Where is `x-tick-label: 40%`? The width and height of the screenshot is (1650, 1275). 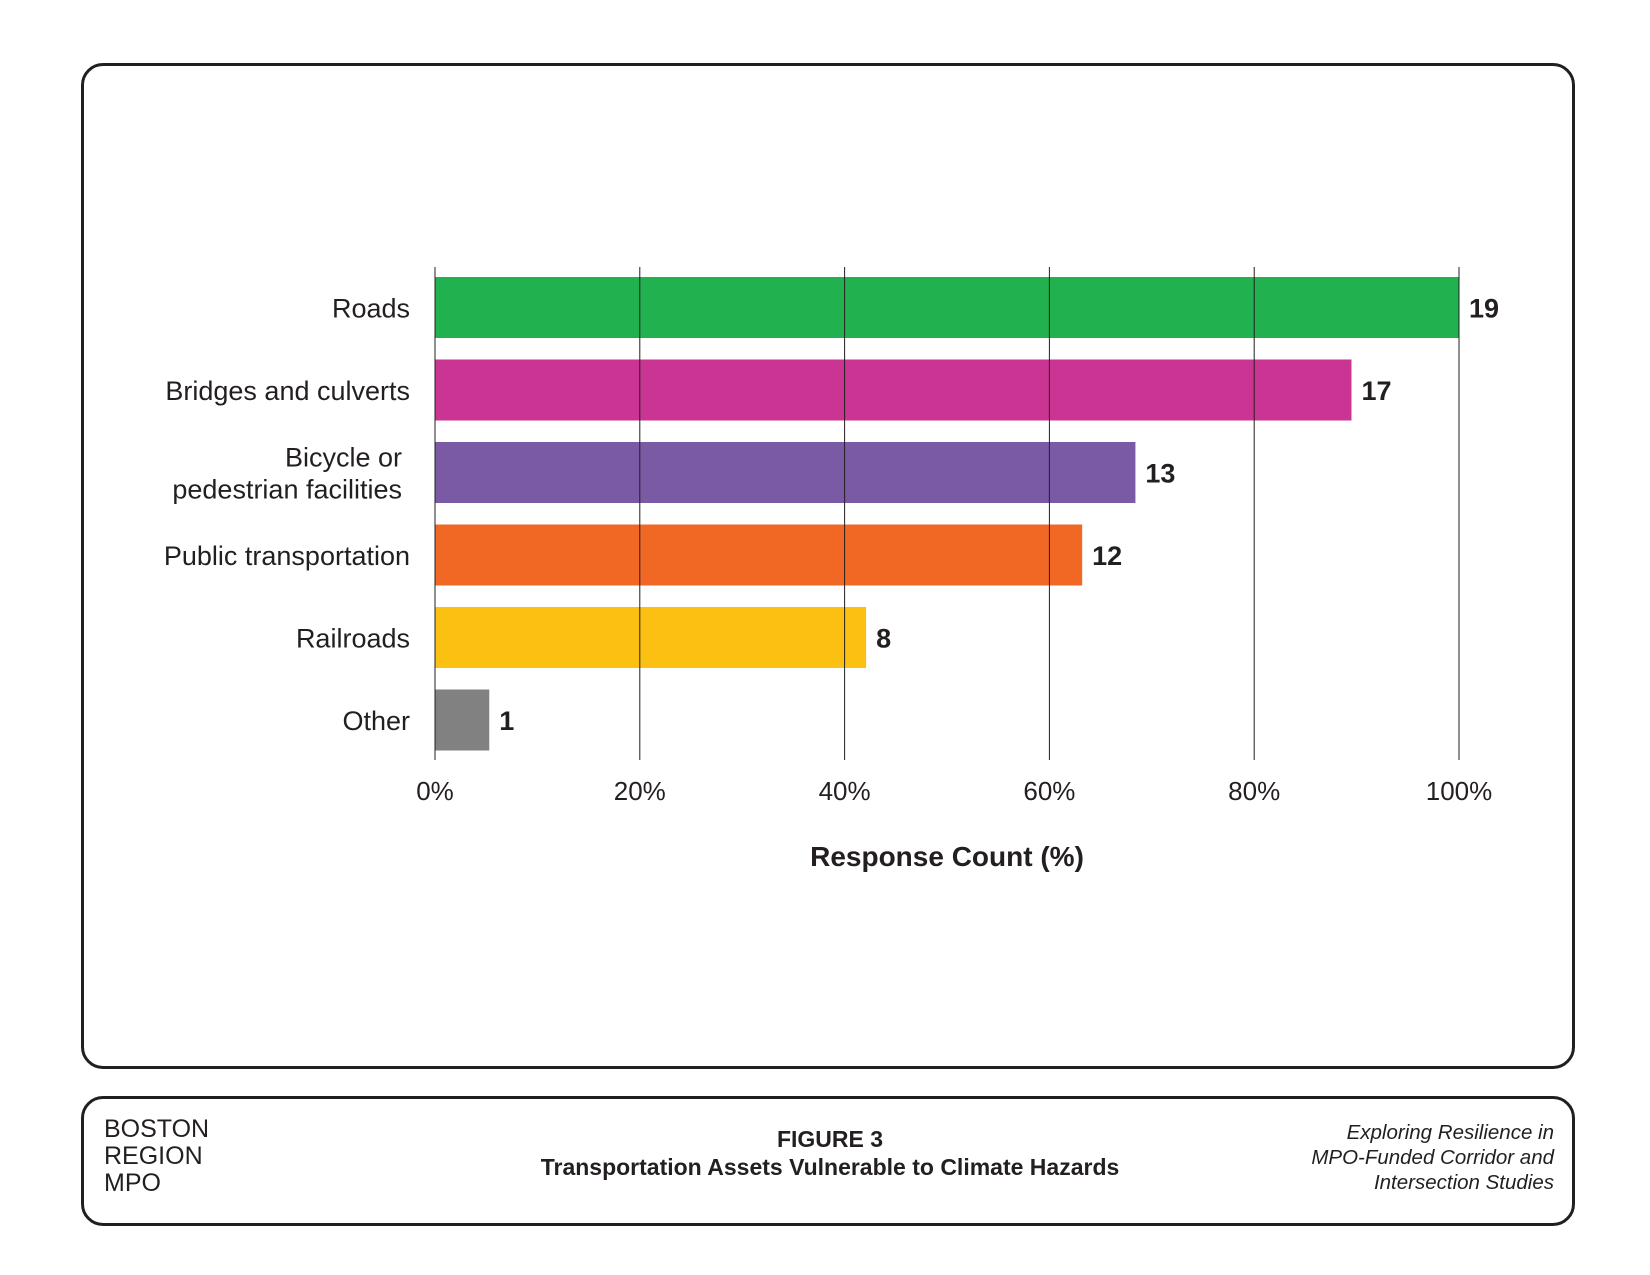
x-tick-label: 40% is located at coordinates (845, 791).